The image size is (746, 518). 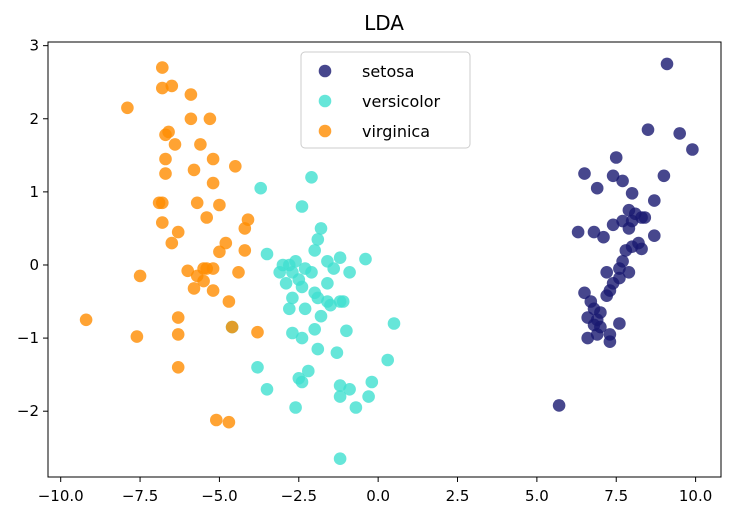 I want to click on x-tick-label: 5.0, so click(x=537, y=496).